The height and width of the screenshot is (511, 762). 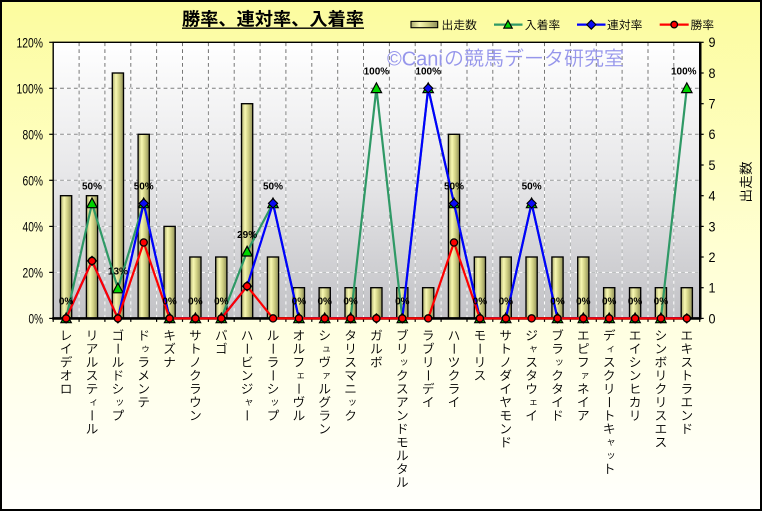 What do you see at coordinates (712, 226) in the screenshot?
I see `svg-text: 3` at bounding box center [712, 226].